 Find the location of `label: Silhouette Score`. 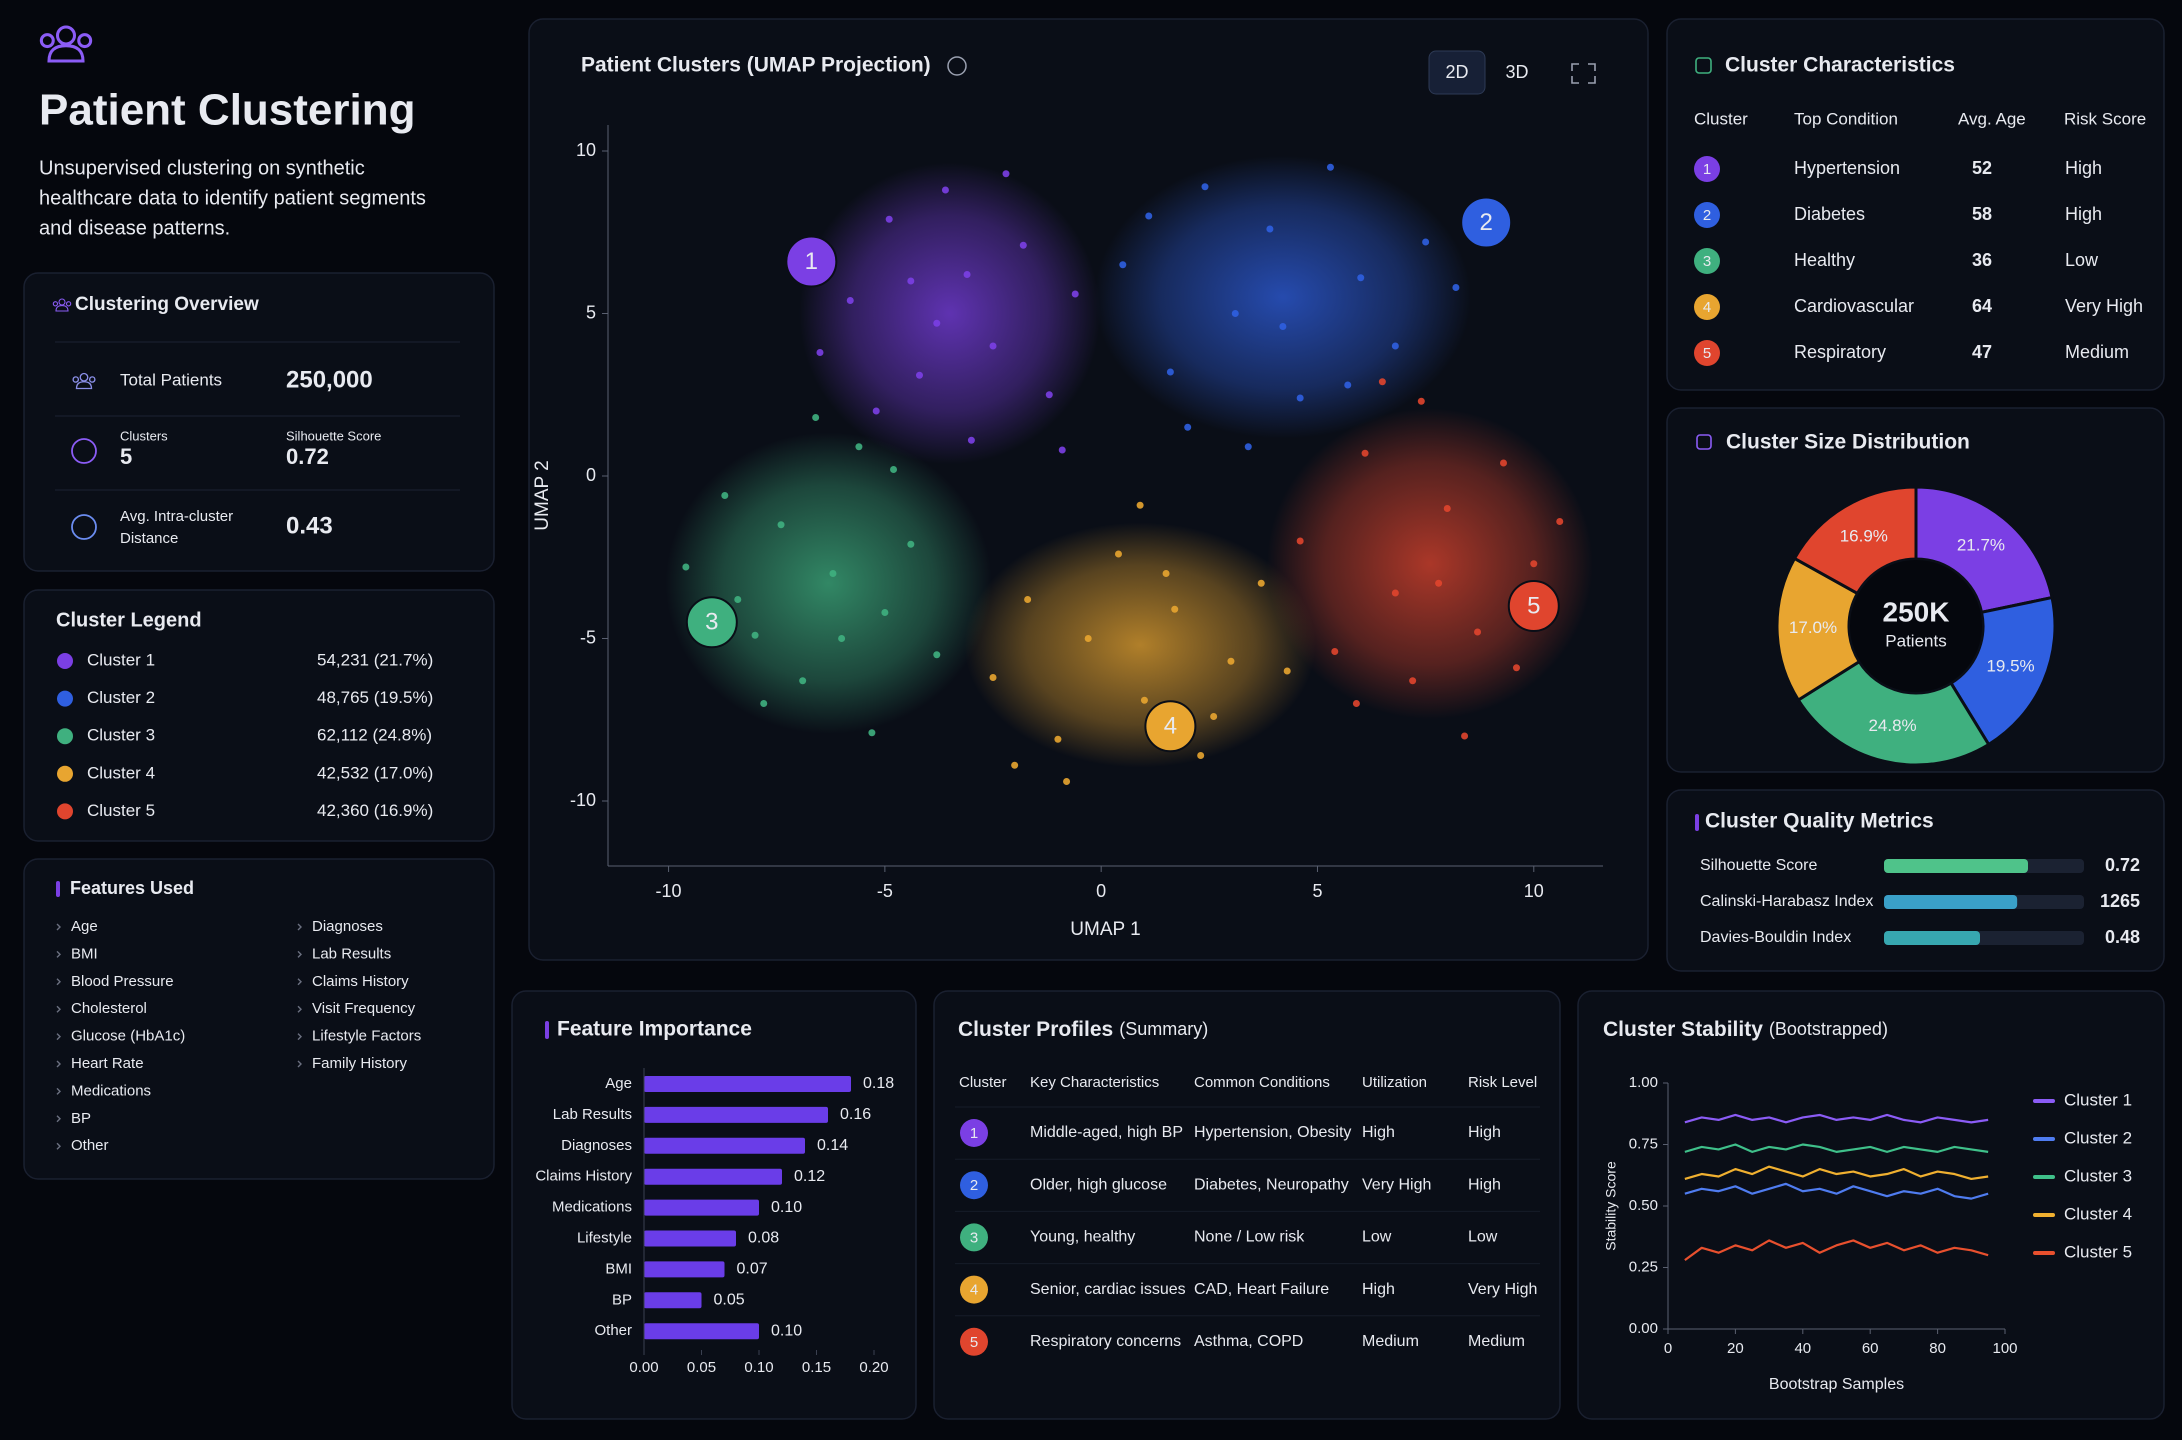

label: Silhouette Score is located at coordinates (333, 435).